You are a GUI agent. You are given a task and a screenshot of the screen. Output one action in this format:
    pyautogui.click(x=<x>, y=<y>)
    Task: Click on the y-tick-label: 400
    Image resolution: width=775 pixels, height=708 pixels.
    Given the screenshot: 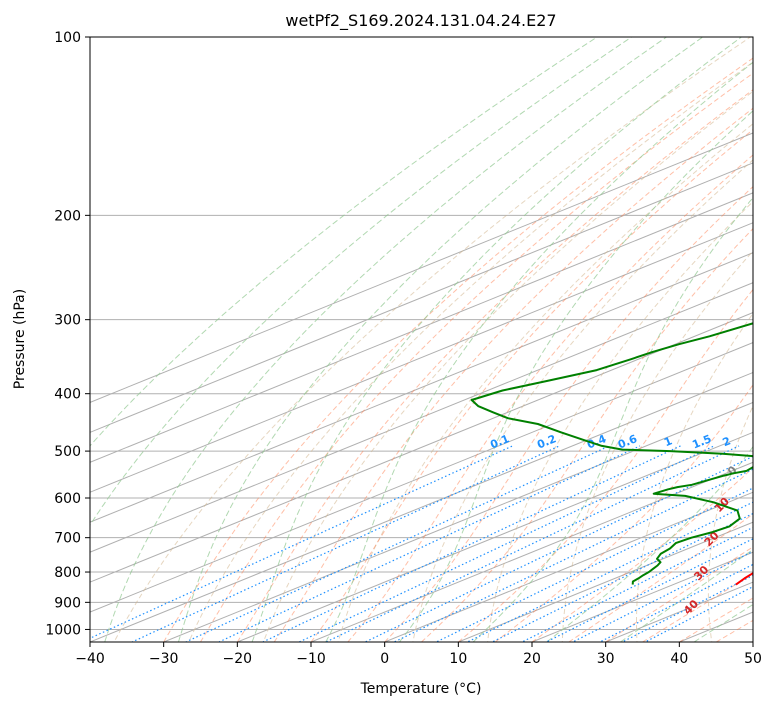 What is the action you would take?
    pyautogui.click(x=67, y=395)
    